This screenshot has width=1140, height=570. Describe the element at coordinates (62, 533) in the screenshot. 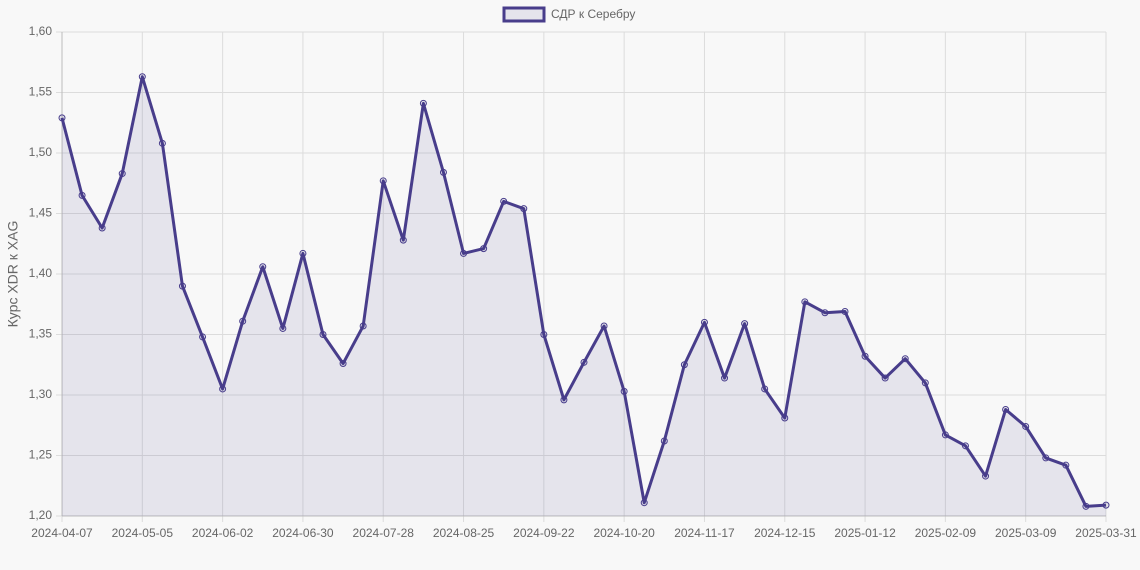

I see `x-tick-label: 2024-04-07` at that location.